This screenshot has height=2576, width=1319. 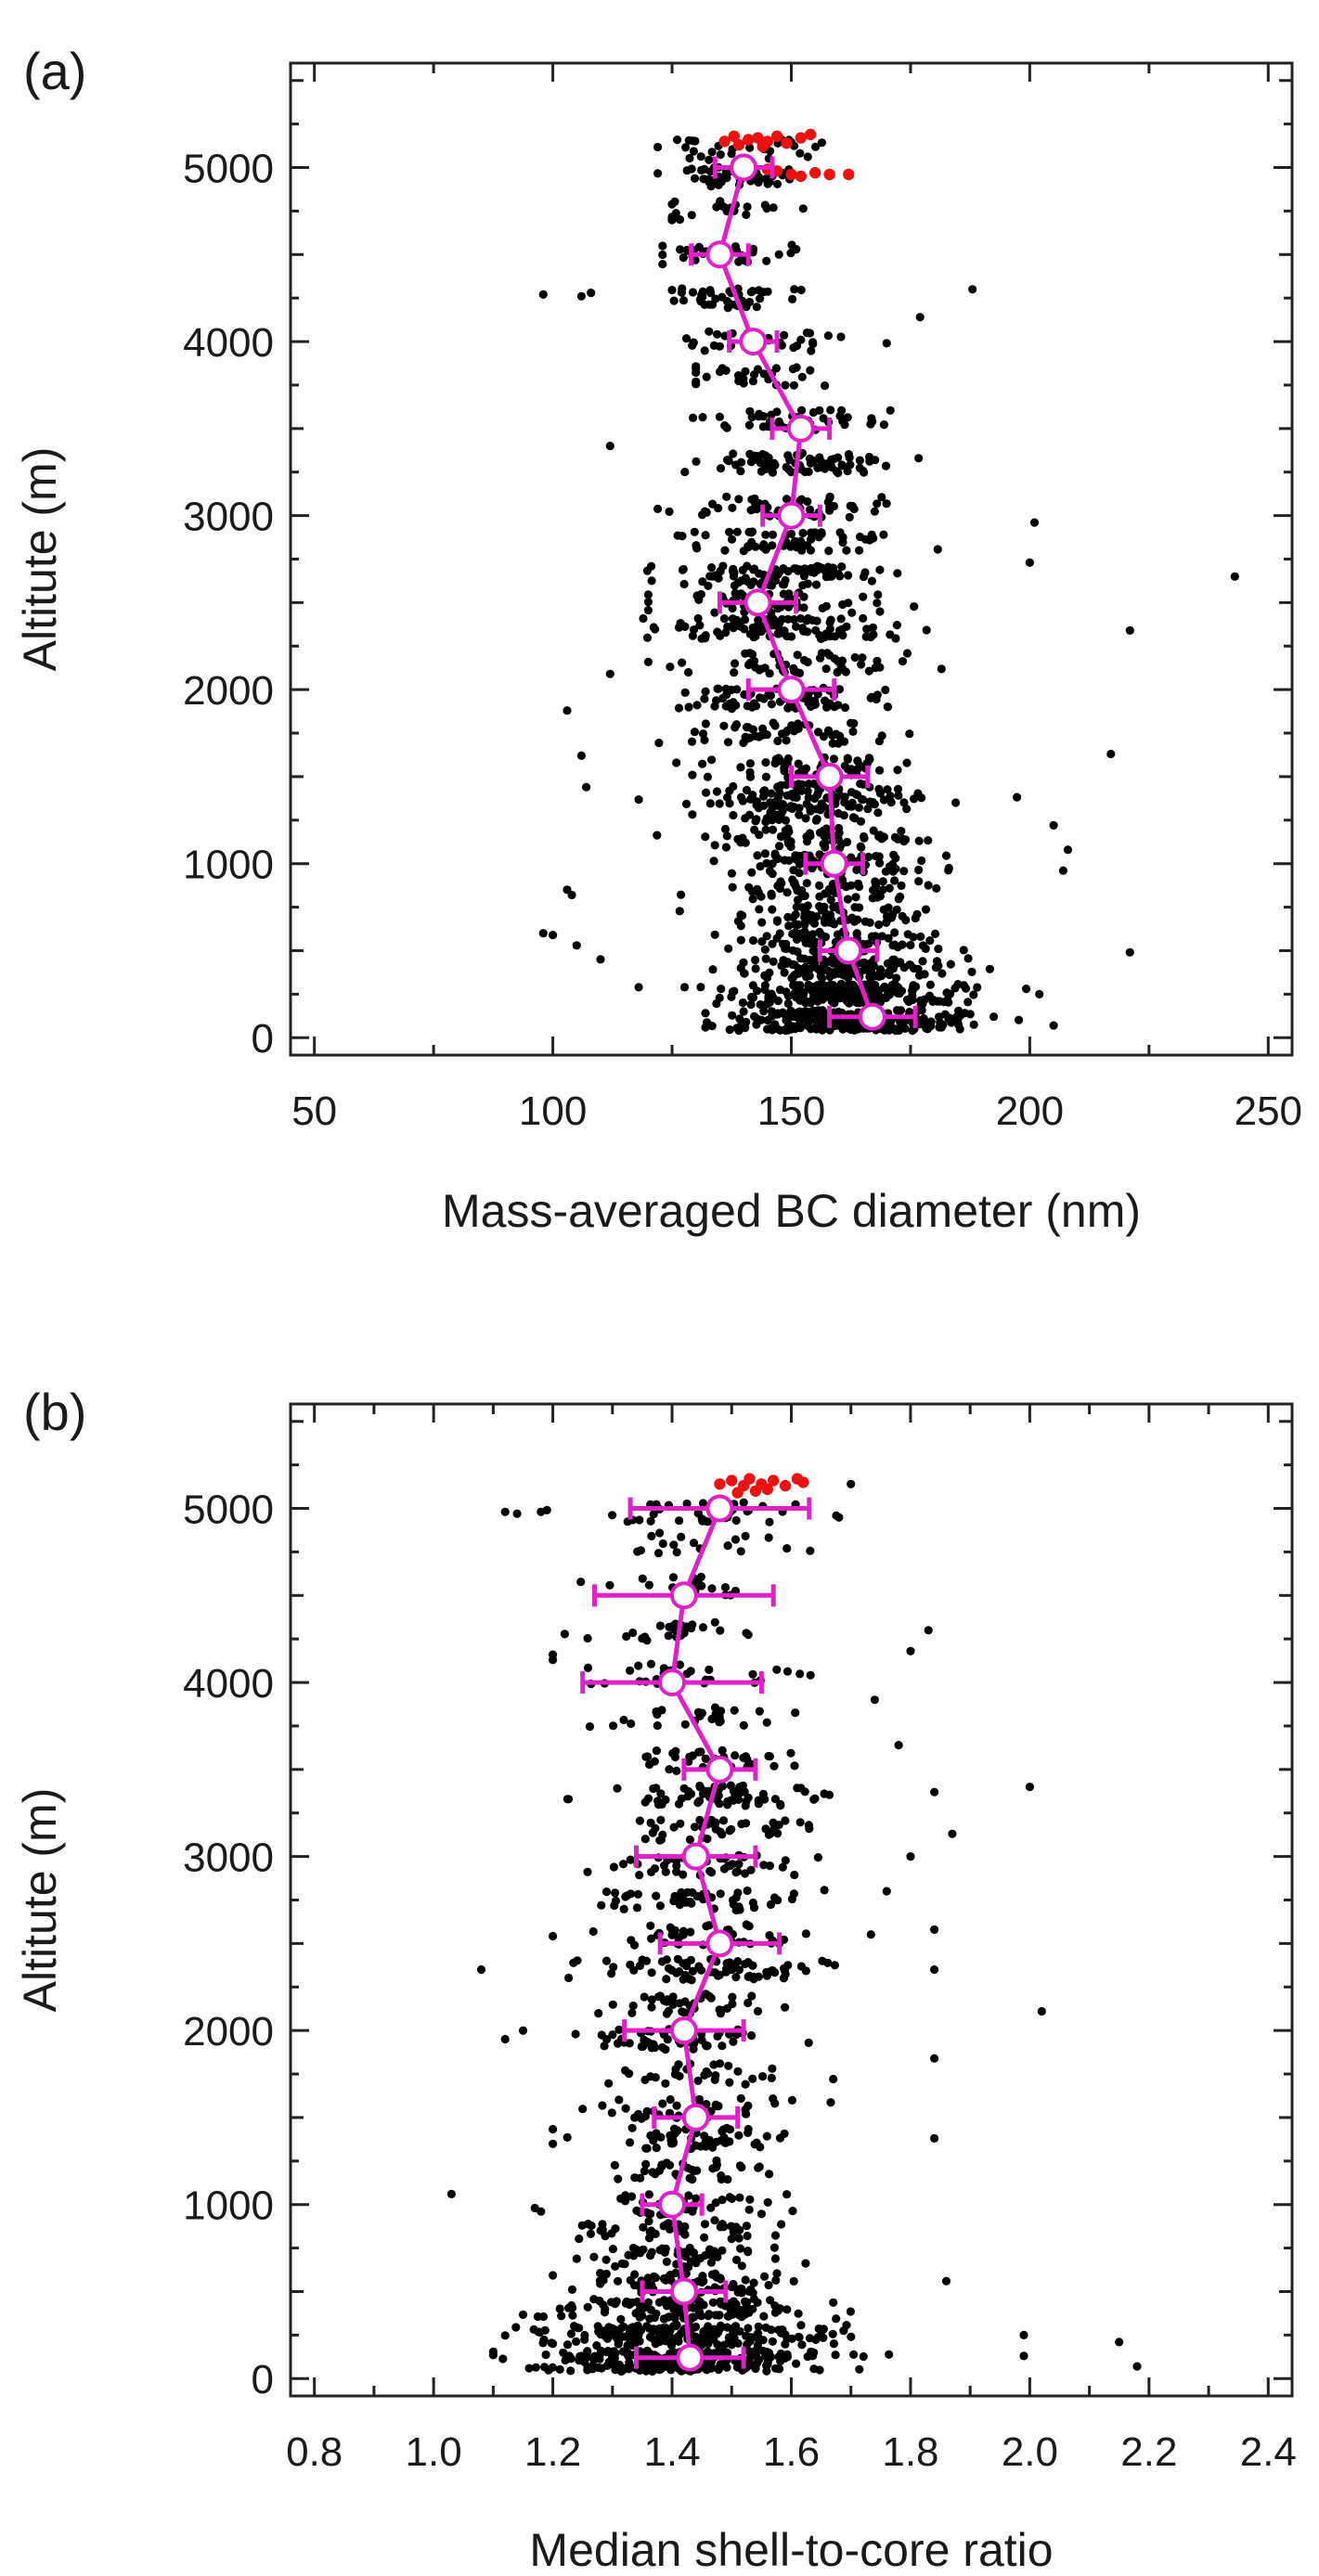 What do you see at coordinates (1030, 2452) in the screenshot?
I see `x-tick-label: 2.0` at bounding box center [1030, 2452].